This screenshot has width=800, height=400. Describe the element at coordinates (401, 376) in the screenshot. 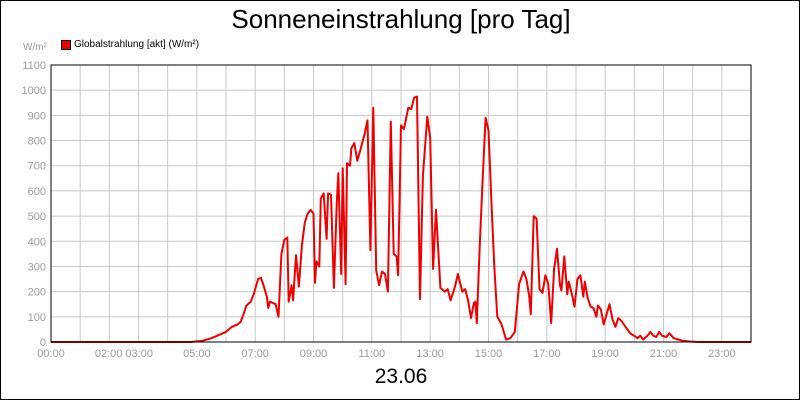

I see `x-axis-date-label: 23.06` at that location.